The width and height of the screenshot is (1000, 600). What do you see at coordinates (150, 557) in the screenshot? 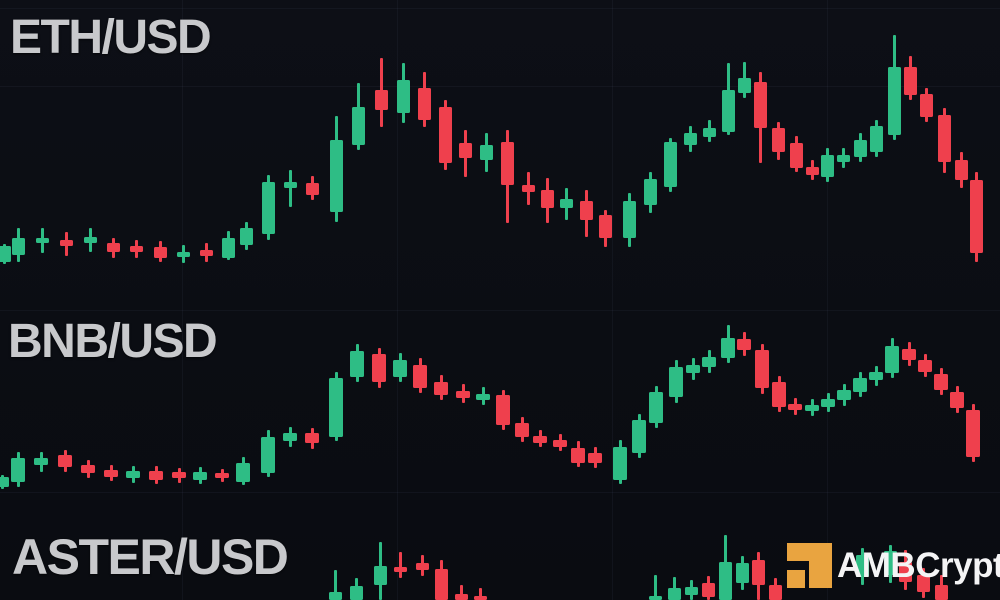
I see `panel-title-aster: ASTER/USD` at bounding box center [150, 557].